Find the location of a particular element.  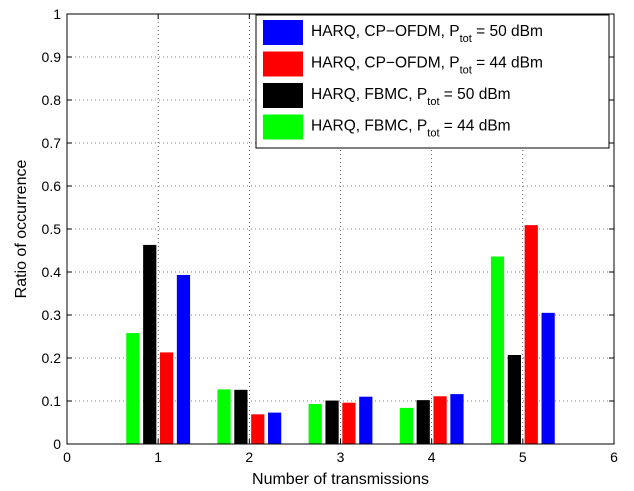

x-tick-label: 2 is located at coordinates (249, 457).